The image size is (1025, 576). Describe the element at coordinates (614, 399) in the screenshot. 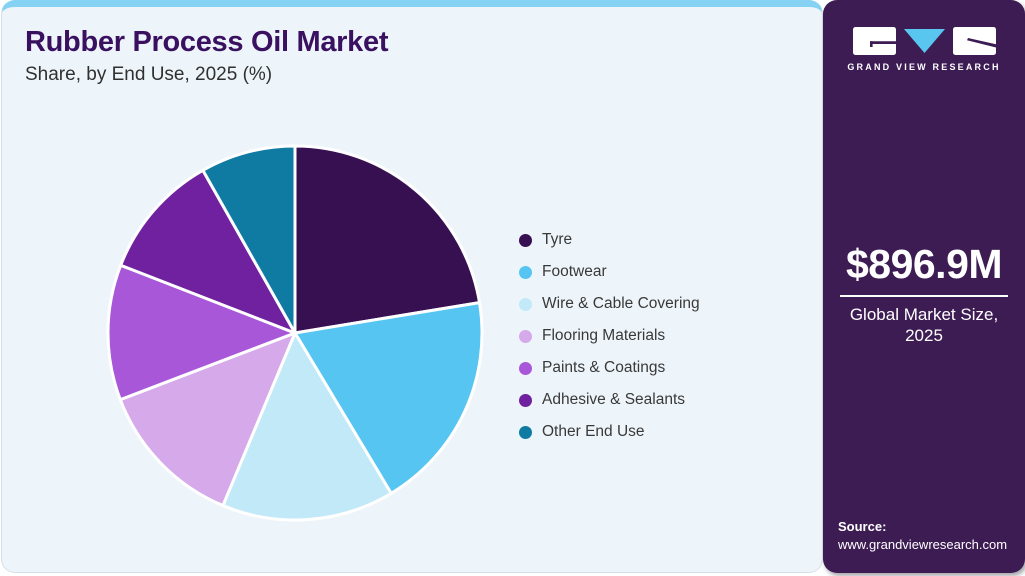

I see `legend-label: Adhesive & Sealants` at that location.